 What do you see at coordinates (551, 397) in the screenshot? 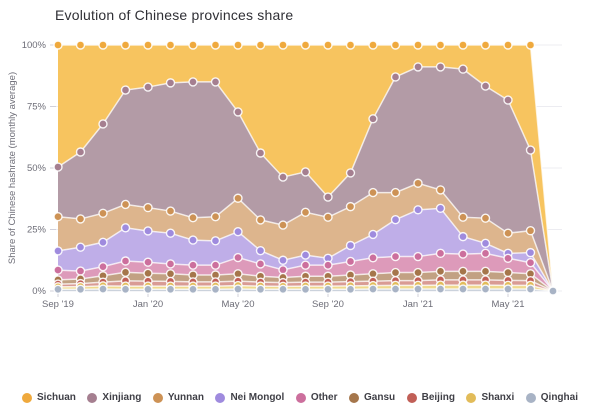
I see `legend-item-qinghai: Qinghai` at bounding box center [551, 397].